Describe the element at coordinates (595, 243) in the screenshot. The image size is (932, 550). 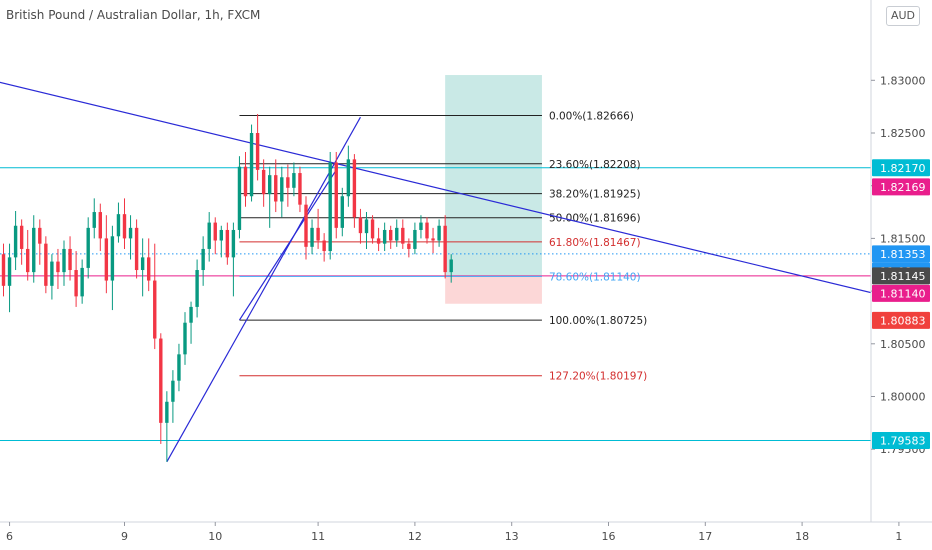
I see `fib-label-4: 61.80%(1.81467)` at that location.